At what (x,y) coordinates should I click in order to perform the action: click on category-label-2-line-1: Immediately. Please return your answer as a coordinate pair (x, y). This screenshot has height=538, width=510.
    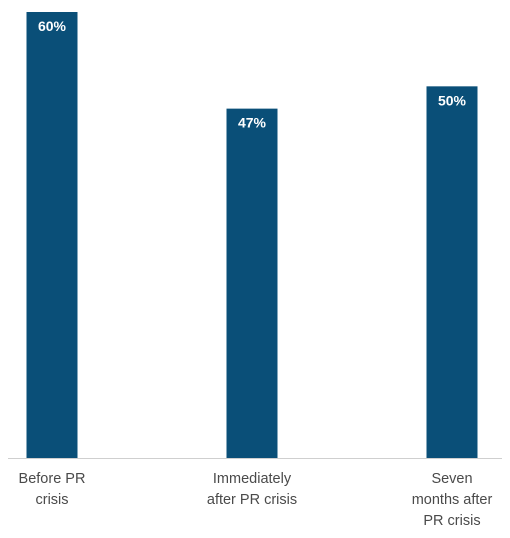
    Looking at the image, I should click on (252, 479).